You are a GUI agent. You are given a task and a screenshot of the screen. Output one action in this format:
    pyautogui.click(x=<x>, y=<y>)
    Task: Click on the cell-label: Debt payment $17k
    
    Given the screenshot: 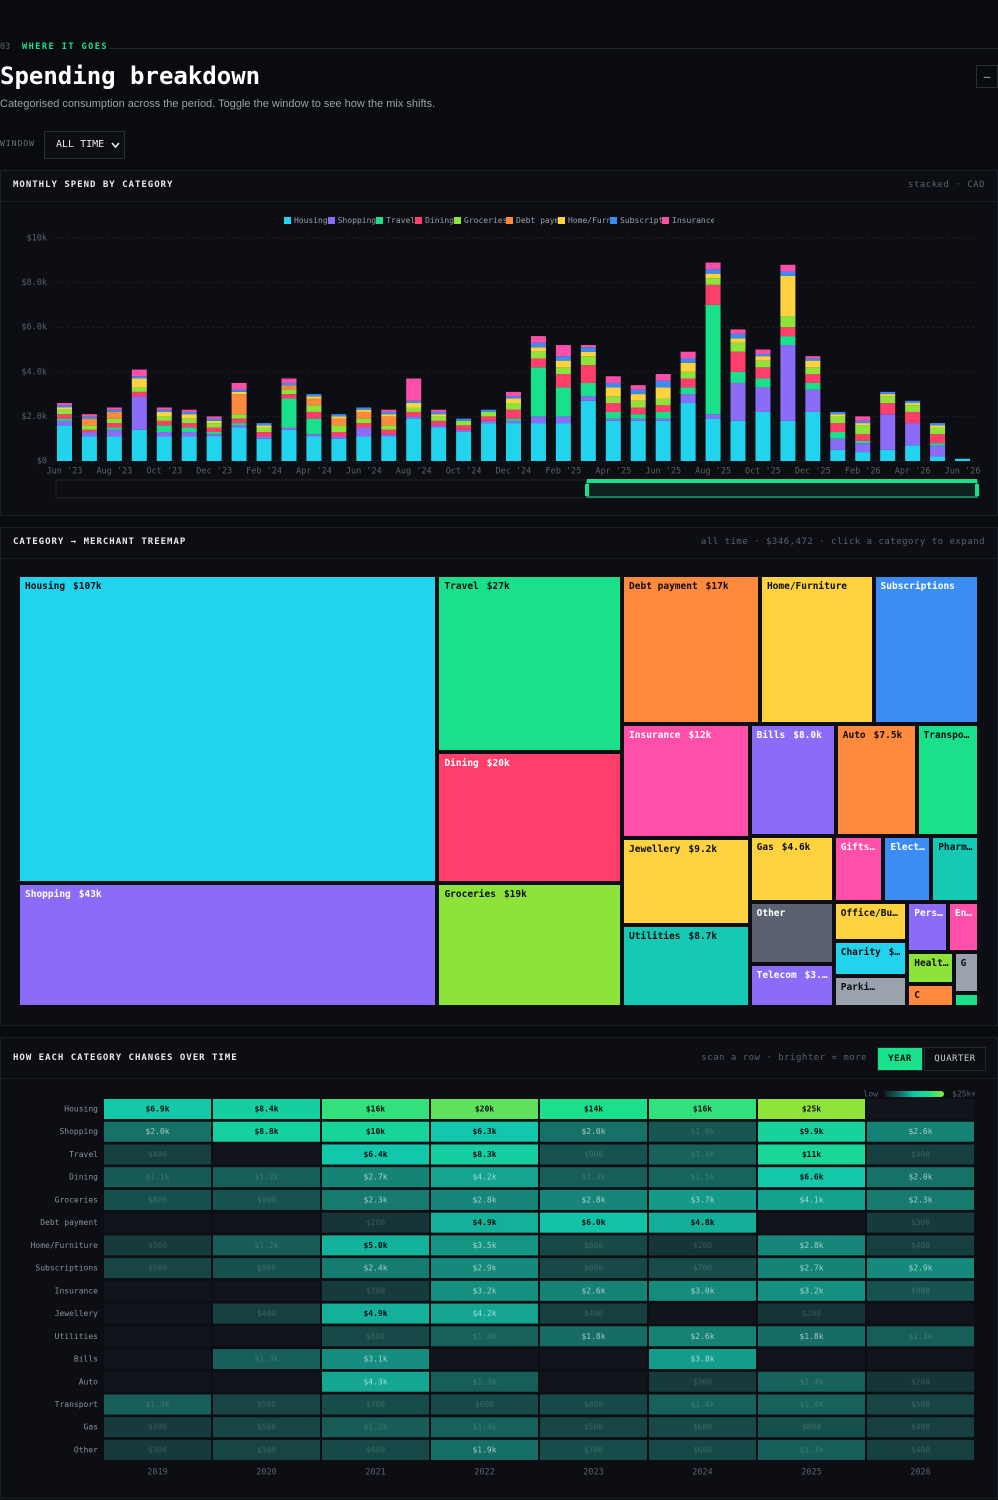 What is the action you would take?
    pyautogui.click(x=692, y=586)
    